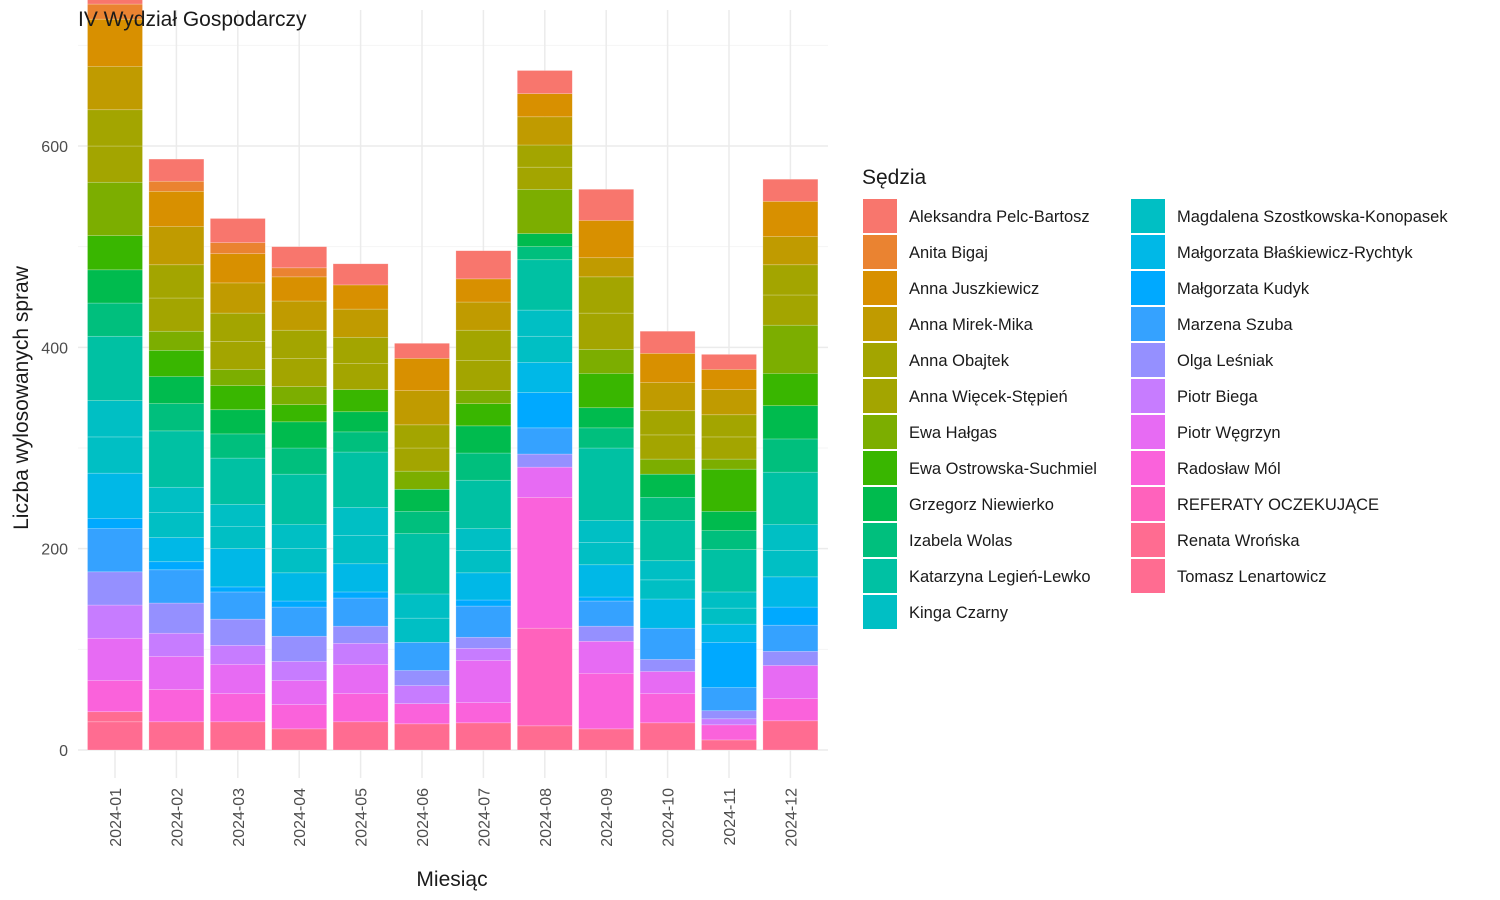 The image size is (1500, 900). Describe the element at coordinates (953, 433) in the screenshot. I see `legend-label: Ewa Hałgas` at that location.